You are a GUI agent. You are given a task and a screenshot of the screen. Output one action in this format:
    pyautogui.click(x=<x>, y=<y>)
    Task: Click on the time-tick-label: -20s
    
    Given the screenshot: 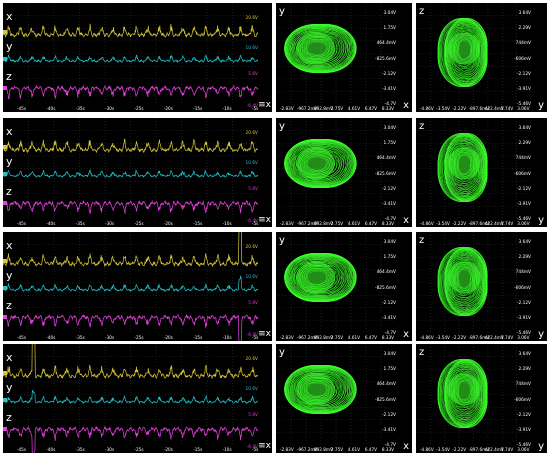 What is the action you would take?
    pyautogui.click(x=168, y=223)
    